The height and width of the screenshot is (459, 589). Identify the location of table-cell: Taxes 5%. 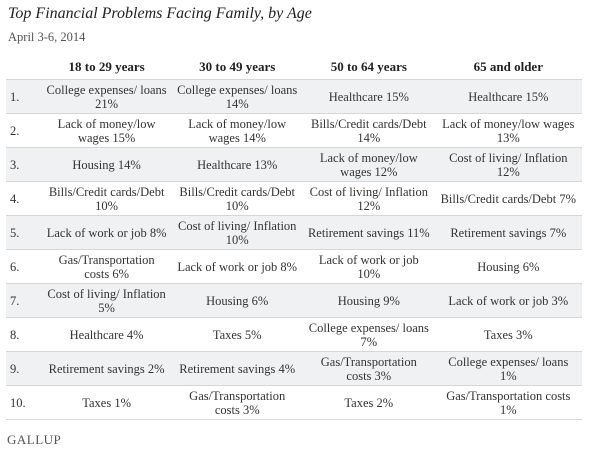
(237, 334).